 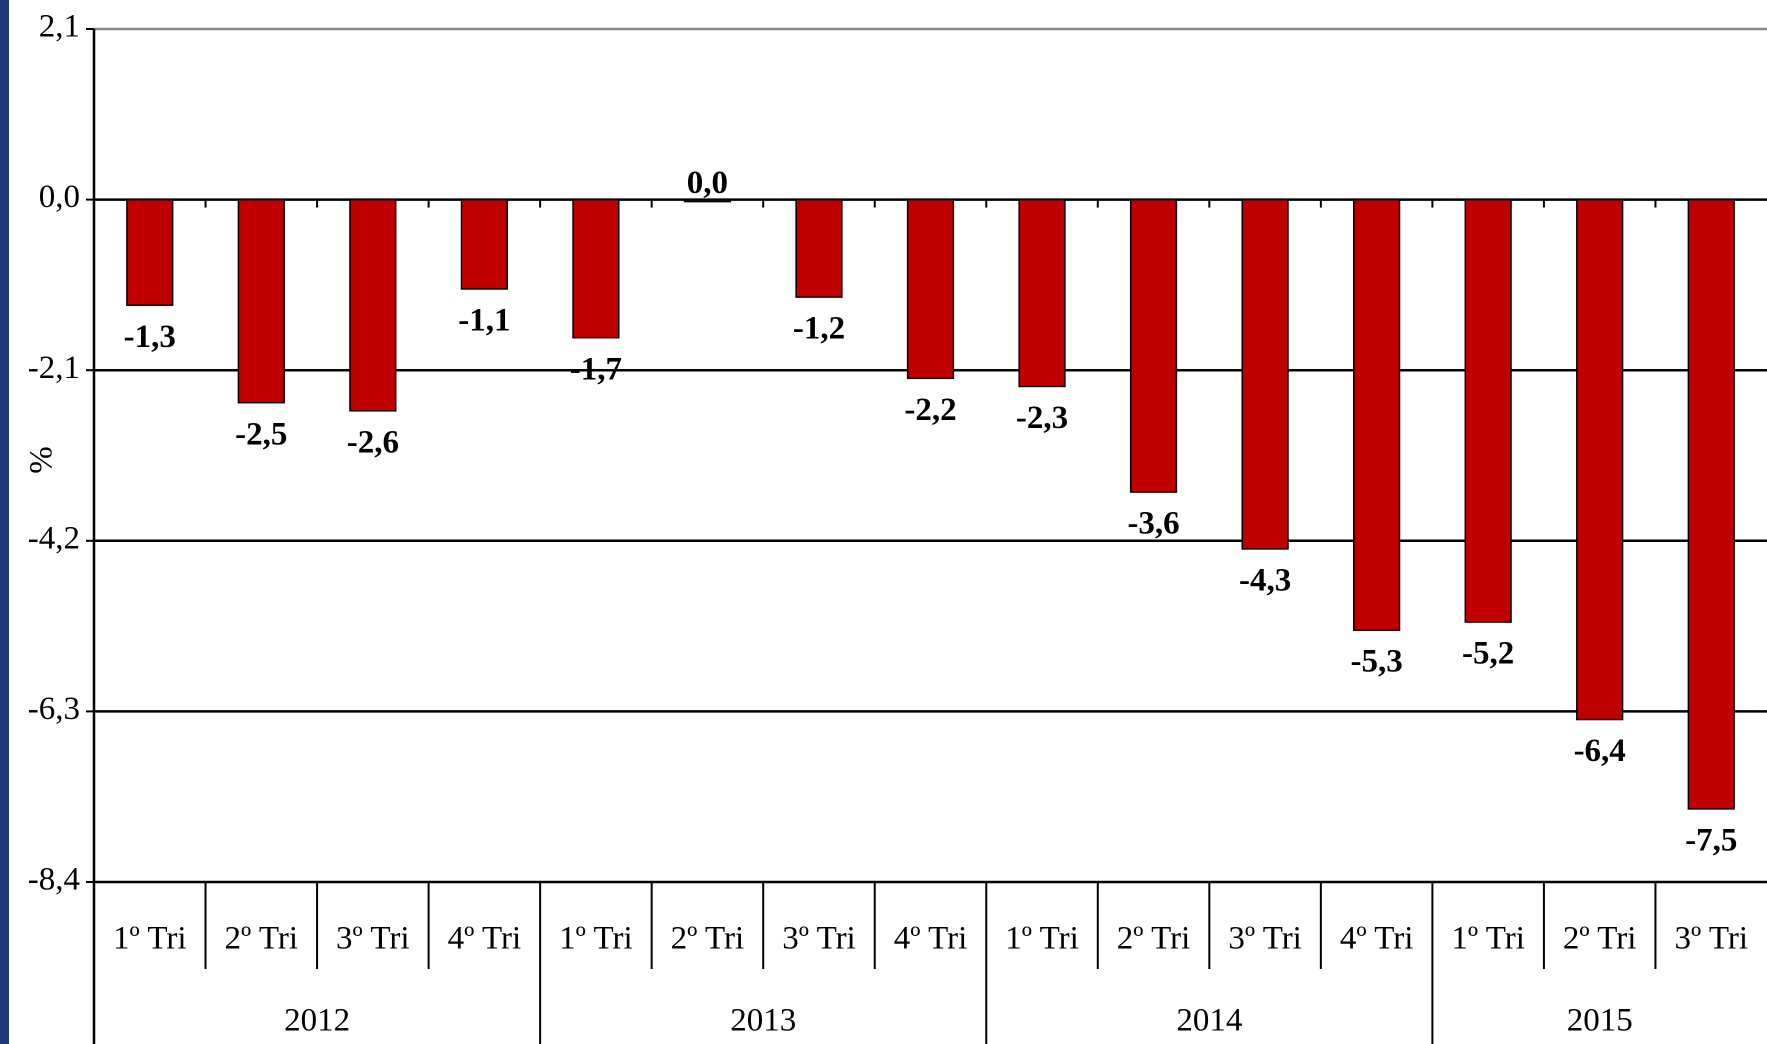 What do you see at coordinates (1377, 662) in the screenshot?
I see `value-label: -5,3` at bounding box center [1377, 662].